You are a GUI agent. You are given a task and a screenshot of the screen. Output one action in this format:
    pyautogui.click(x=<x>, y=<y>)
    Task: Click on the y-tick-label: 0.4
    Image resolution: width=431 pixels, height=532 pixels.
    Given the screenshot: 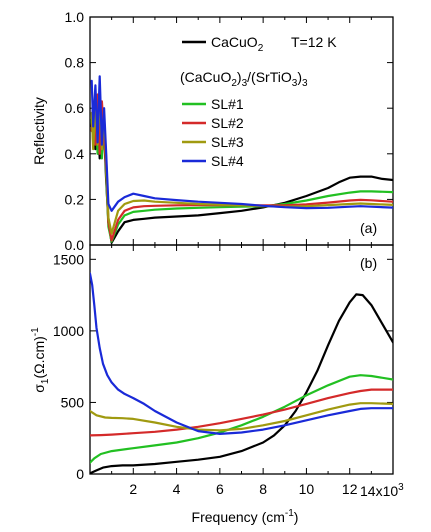 What is the action you would take?
    pyautogui.click(x=75, y=154)
    